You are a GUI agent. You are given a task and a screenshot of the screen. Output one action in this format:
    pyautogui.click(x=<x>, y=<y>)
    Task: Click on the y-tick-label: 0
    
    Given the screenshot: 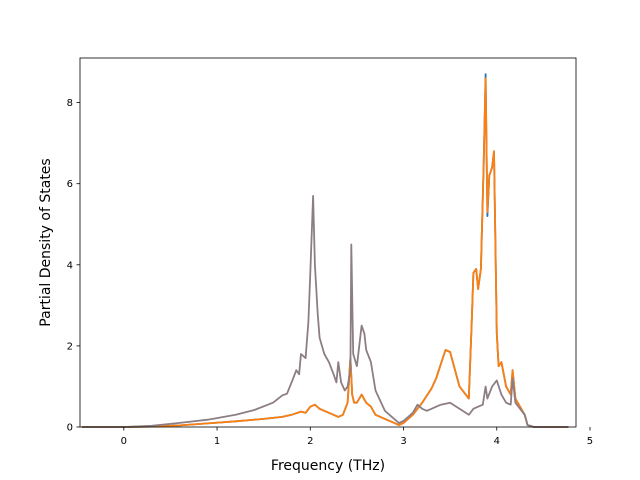 What is the action you would take?
    pyautogui.click(x=70, y=428)
    